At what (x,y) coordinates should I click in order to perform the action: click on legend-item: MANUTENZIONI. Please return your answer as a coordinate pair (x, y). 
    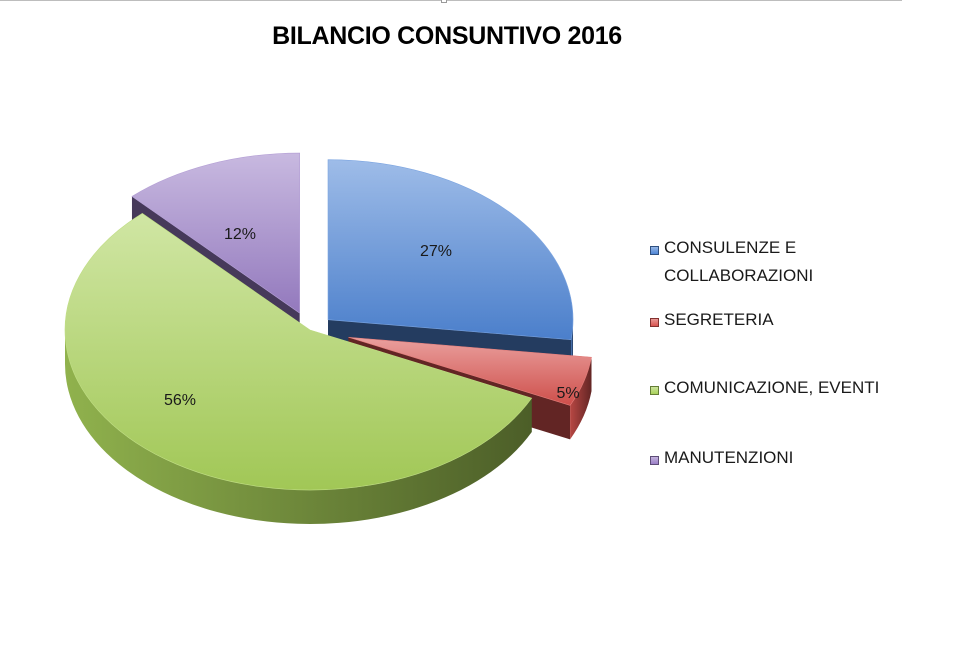
    Looking at the image, I should click on (721, 460).